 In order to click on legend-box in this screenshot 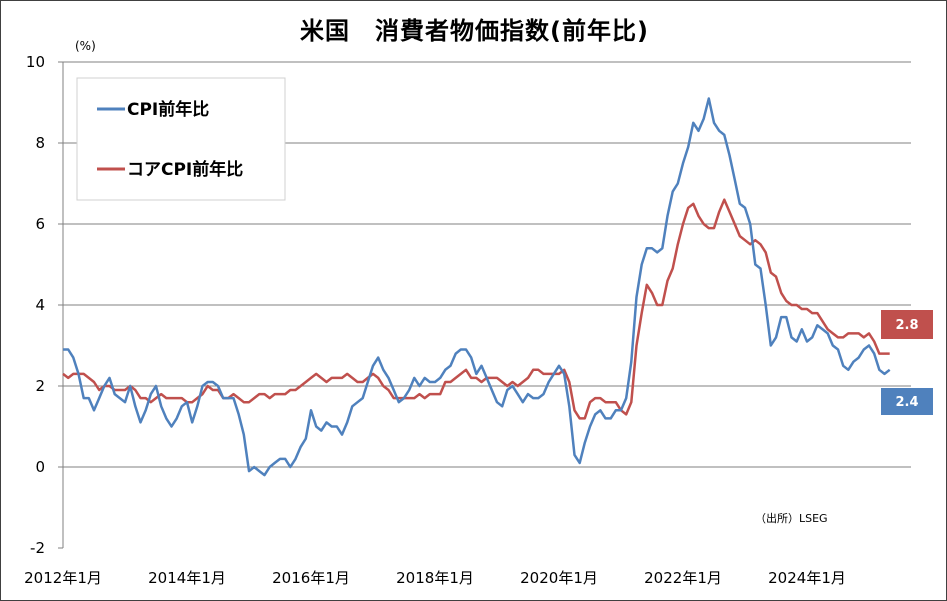, I will do `click(181, 139)`.